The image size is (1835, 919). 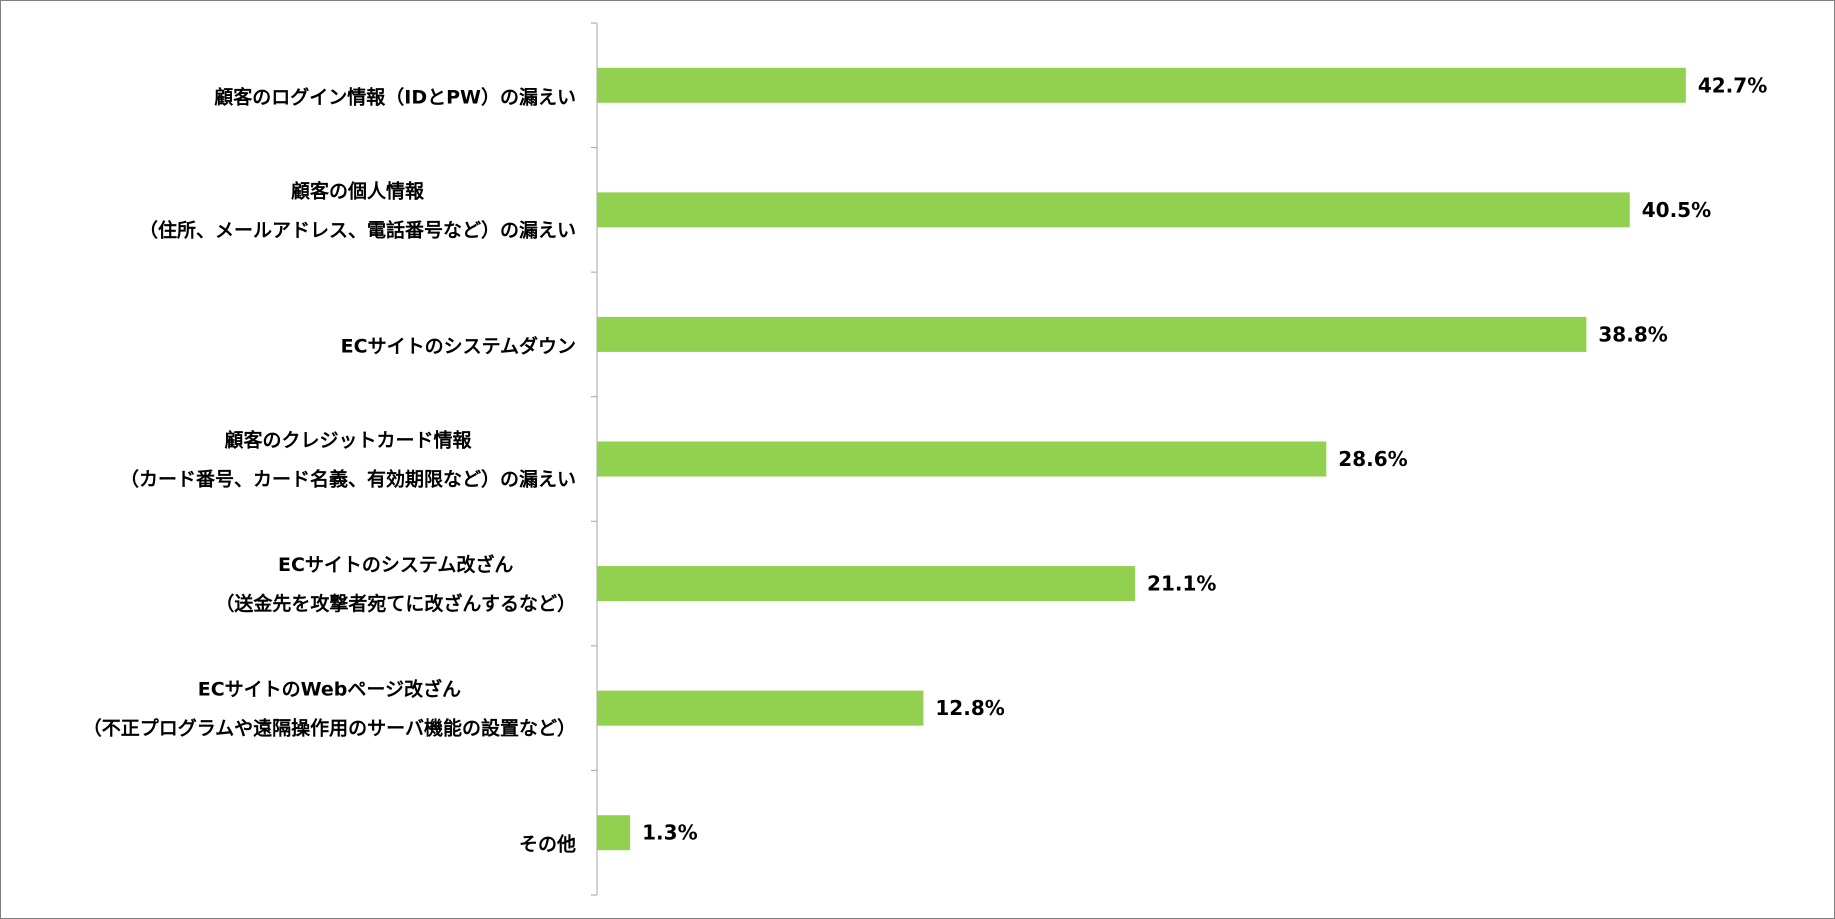 I want to click on value-label-6: 1.3%, so click(x=669, y=833).